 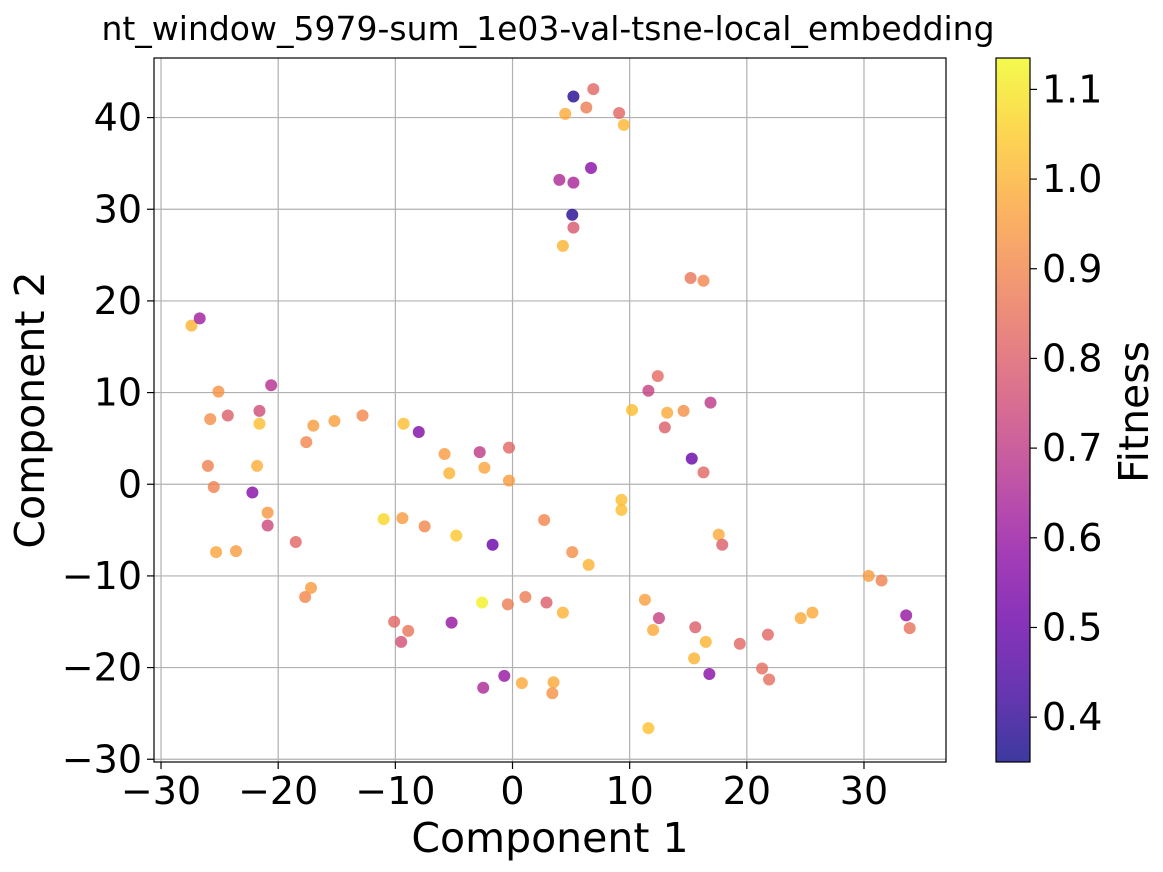 What do you see at coordinates (1072, 89) in the screenshot?
I see `colorbar-tick-label: 1.1` at bounding box center [1072, 89].